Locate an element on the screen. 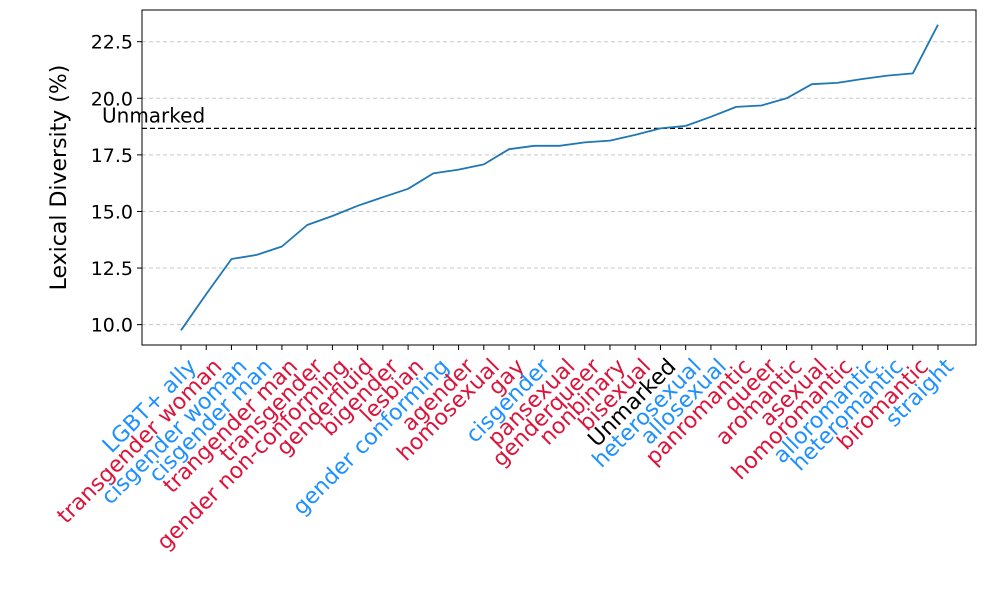  y-tick-label: 15.0 is located at coordinates (112, 212).